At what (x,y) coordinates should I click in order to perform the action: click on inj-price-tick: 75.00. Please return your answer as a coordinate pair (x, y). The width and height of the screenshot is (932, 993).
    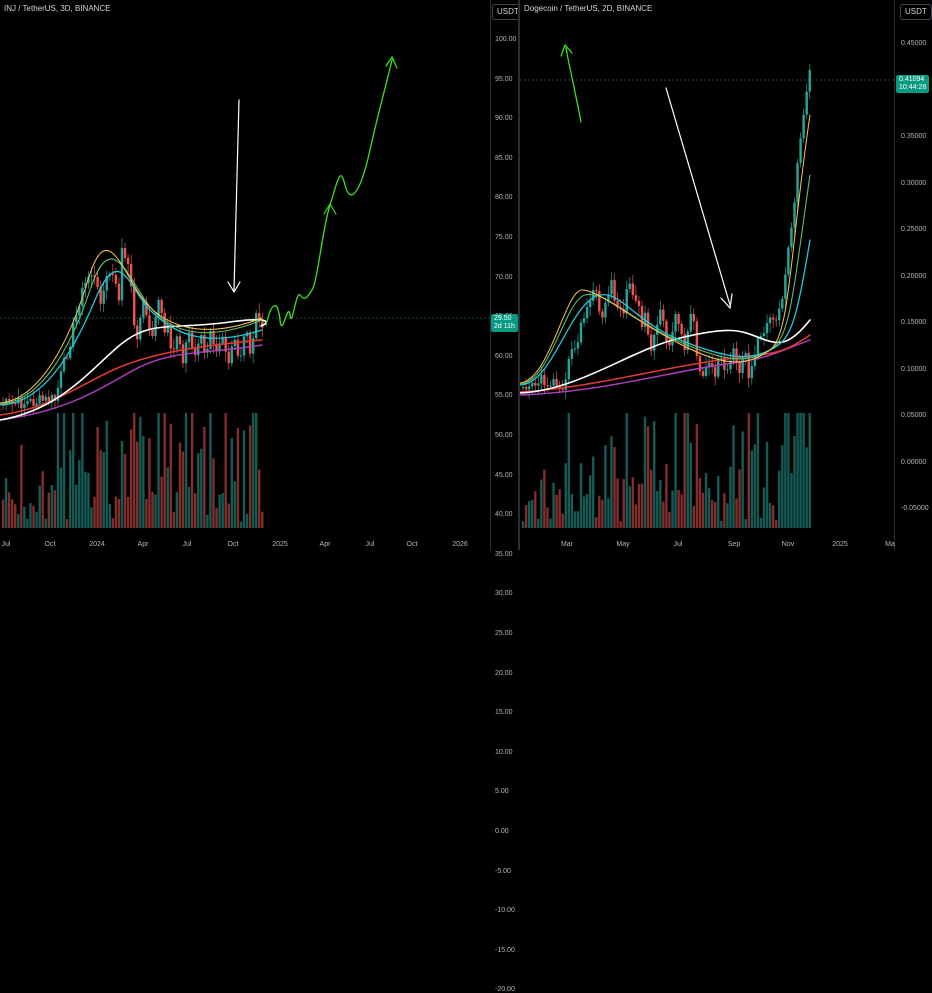
    Looking at the image, I should click on (504, 237).